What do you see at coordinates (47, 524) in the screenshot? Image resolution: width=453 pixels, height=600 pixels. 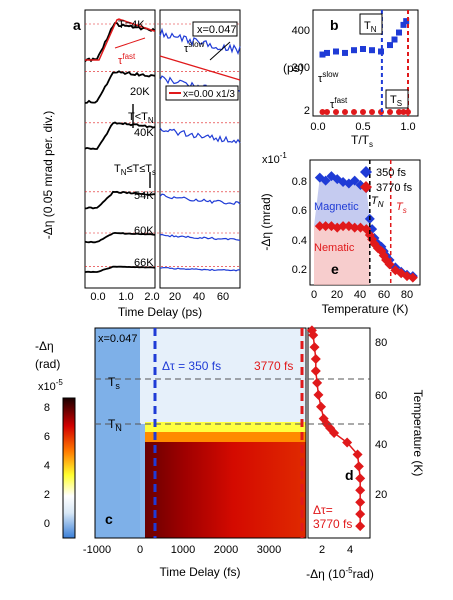 I see `cbar-tick-0: 0` at bounding box center [47, 524].